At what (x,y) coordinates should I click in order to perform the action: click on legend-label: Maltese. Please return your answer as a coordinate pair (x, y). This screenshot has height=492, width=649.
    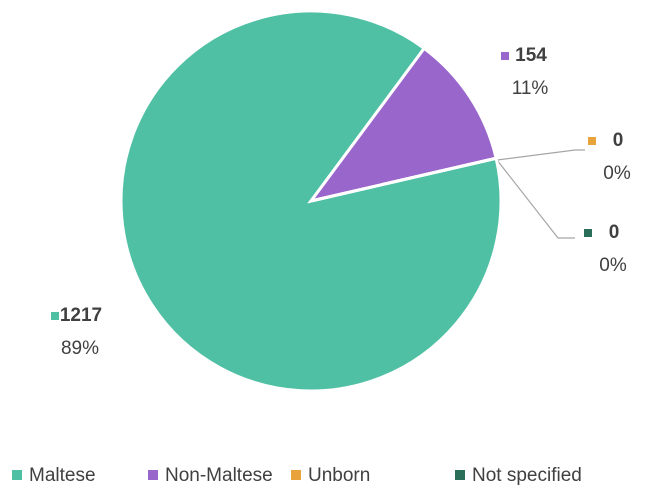
    Looking at the image, I should click on (62, 475).